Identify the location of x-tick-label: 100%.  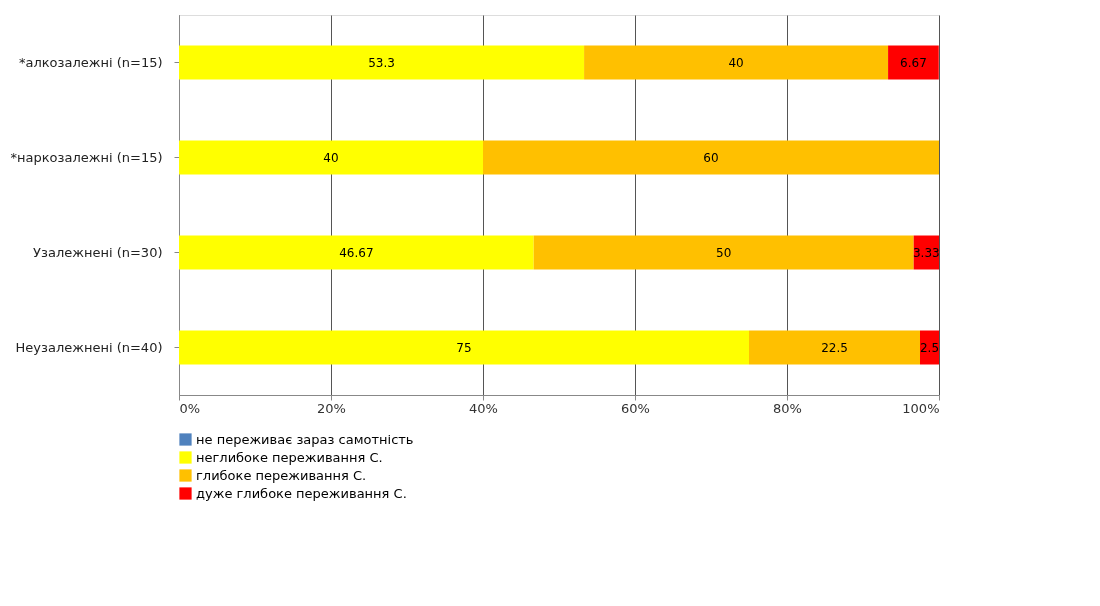
(921, 408).